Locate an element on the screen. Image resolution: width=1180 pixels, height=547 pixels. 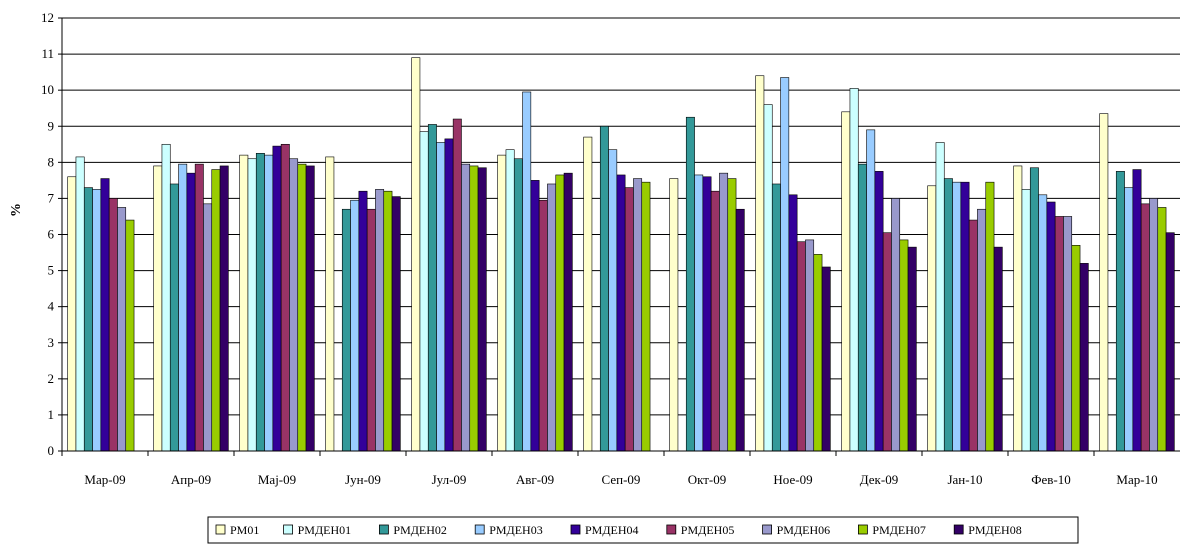
y-tick-label: 0 is located at coordinates (51, 450).